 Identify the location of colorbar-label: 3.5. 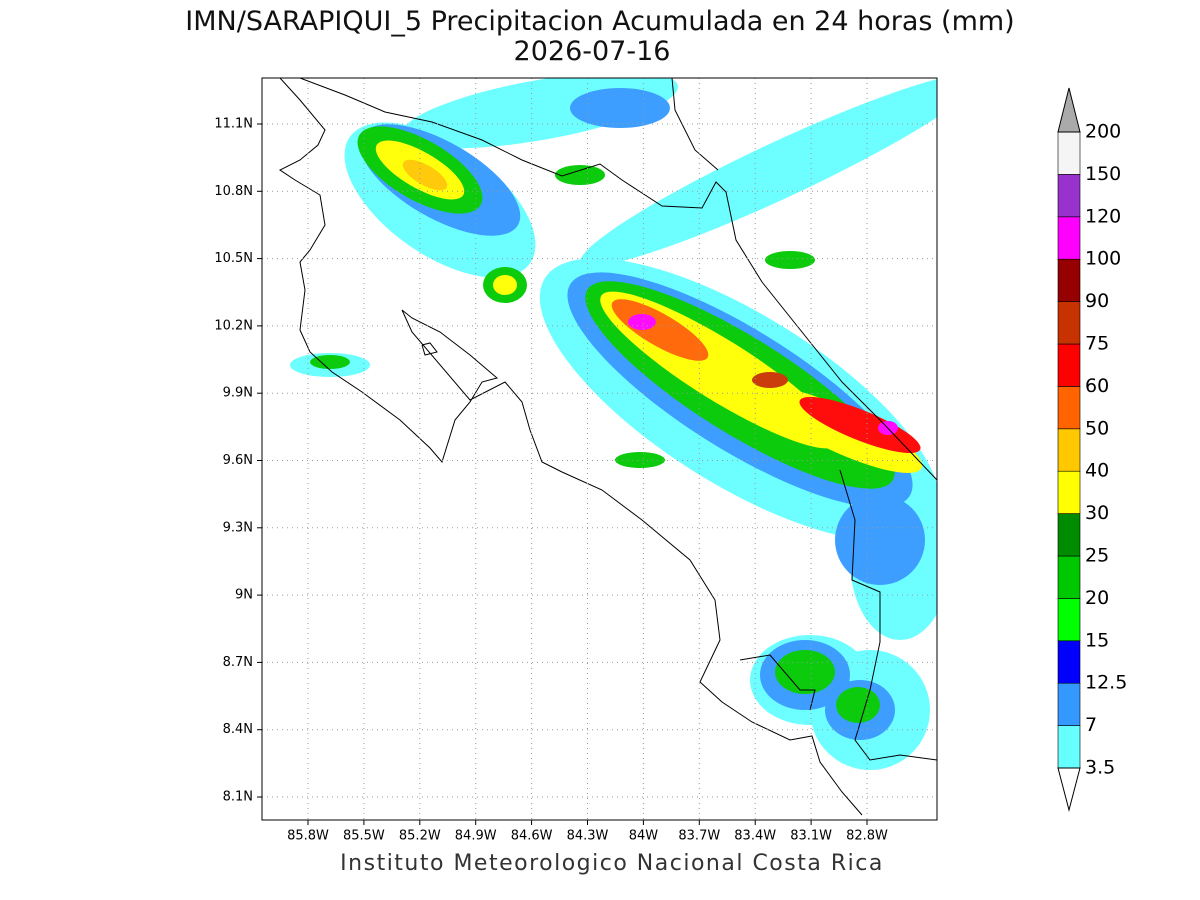
(1100, 768).